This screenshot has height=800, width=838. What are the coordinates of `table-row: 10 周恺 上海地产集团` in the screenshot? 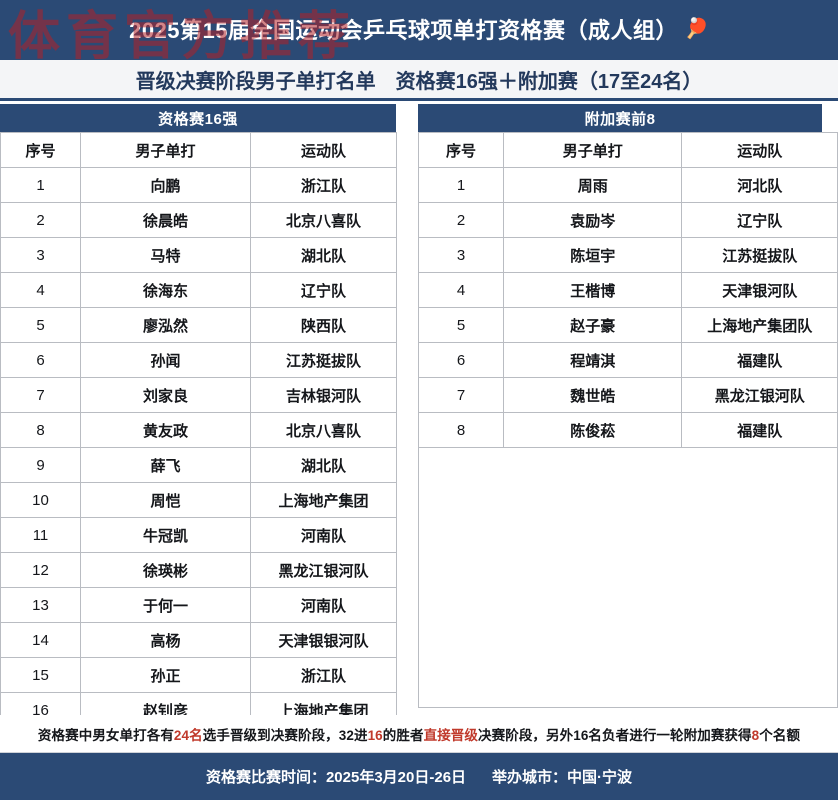 It's located at (198, 500).